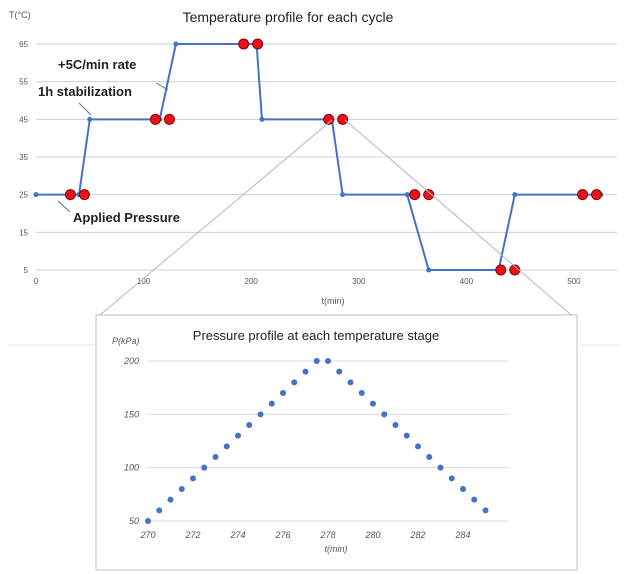 This screenshot has width=625, height=574. I want to click on main-y-axis-label: T(°C), so click(20, 15).